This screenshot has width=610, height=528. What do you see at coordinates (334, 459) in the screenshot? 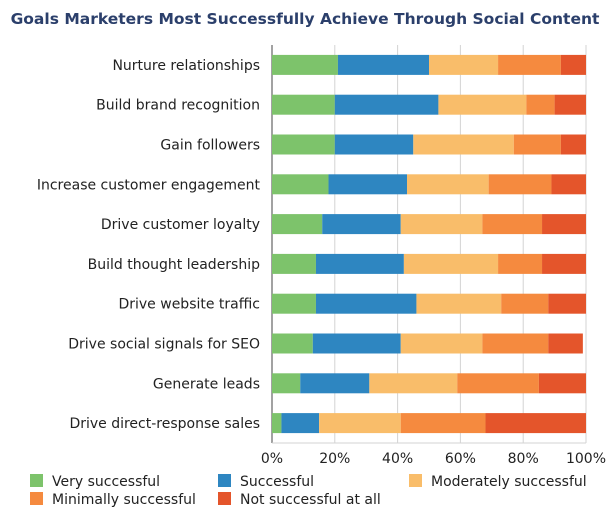
I see `x-tick-label: 20%` at bounding box center [334, 459].